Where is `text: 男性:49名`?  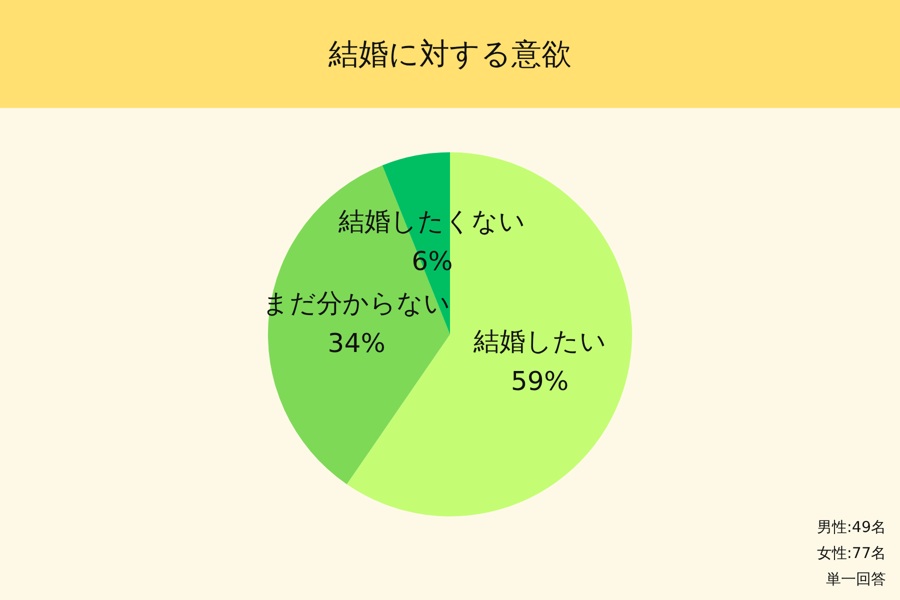
text: 男性:49名 is located at coordinates (851, 527).